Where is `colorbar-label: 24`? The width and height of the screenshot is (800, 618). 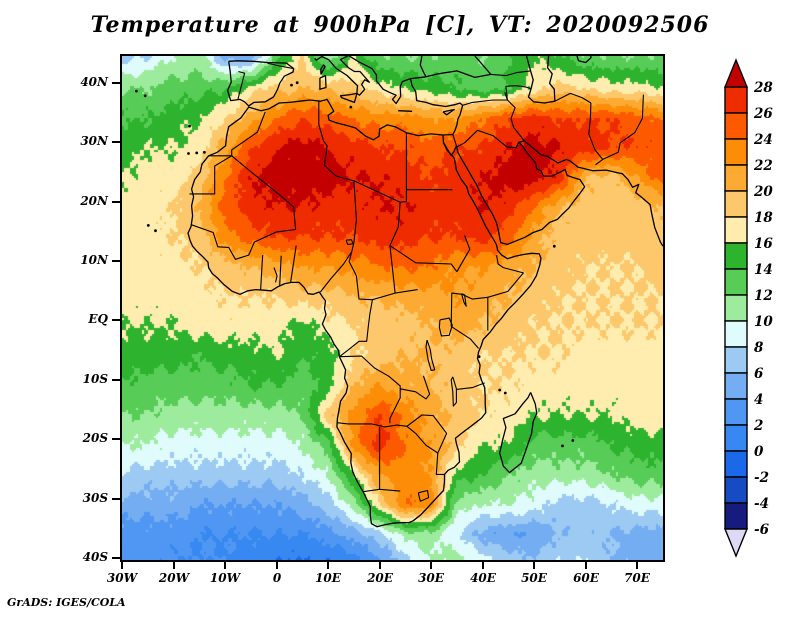 colorbar-label: 24 is located at coordinates (763, 140).